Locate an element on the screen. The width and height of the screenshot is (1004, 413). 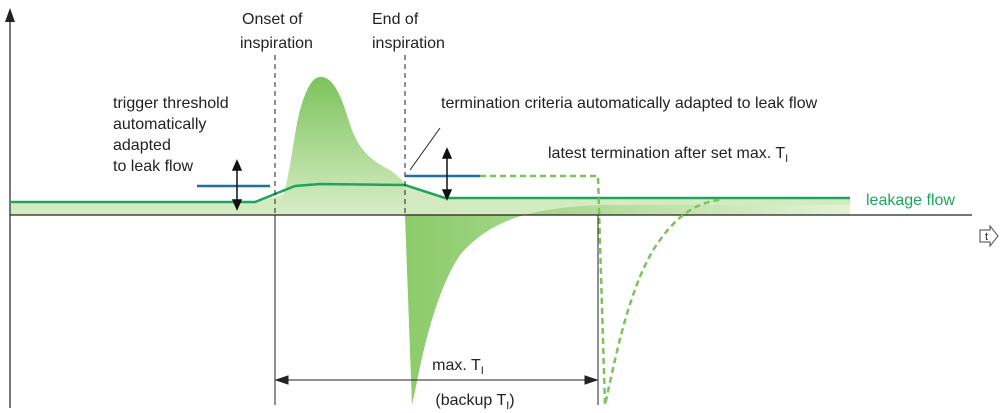
time-label: t is located at coordinates (986, 237).